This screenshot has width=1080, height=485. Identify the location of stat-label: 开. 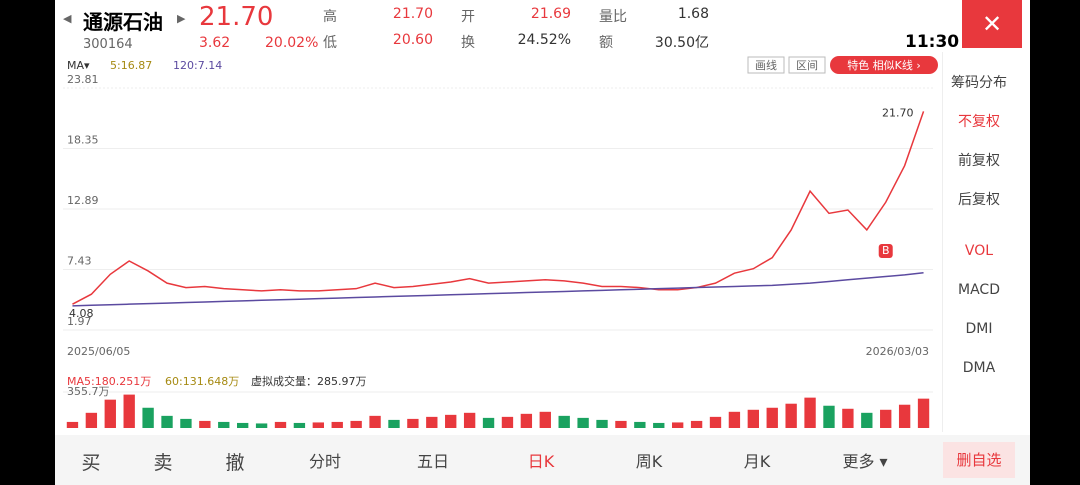
(468, 17).